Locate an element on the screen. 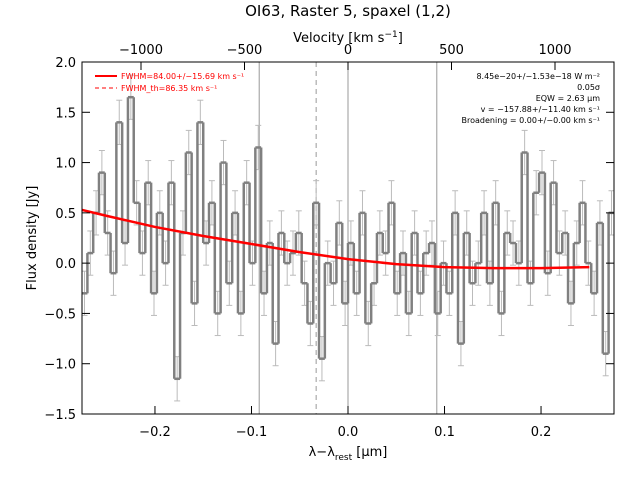 The image size is (640, 480). x-tick-label: −0.2 is located at coordinates (155, 432).